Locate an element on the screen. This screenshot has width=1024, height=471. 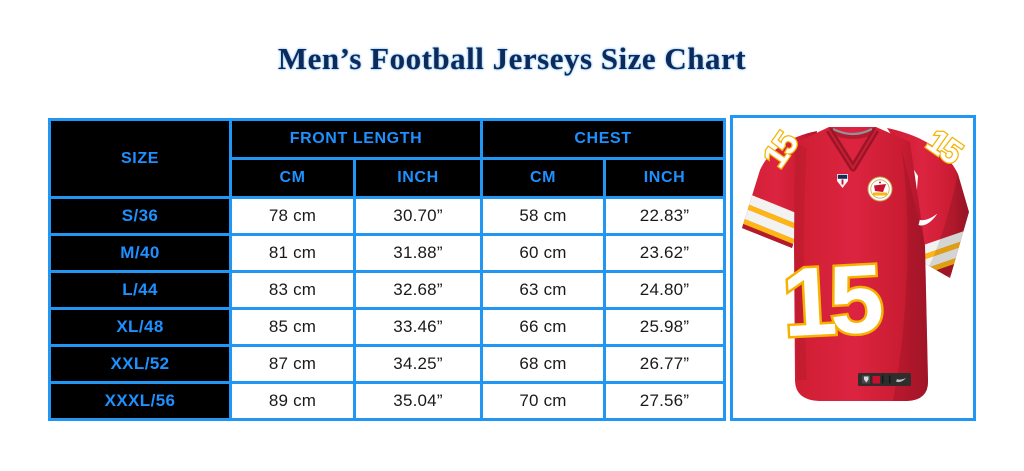
chest-cm-cell: 68 cm is located at coordinates (543, 364).